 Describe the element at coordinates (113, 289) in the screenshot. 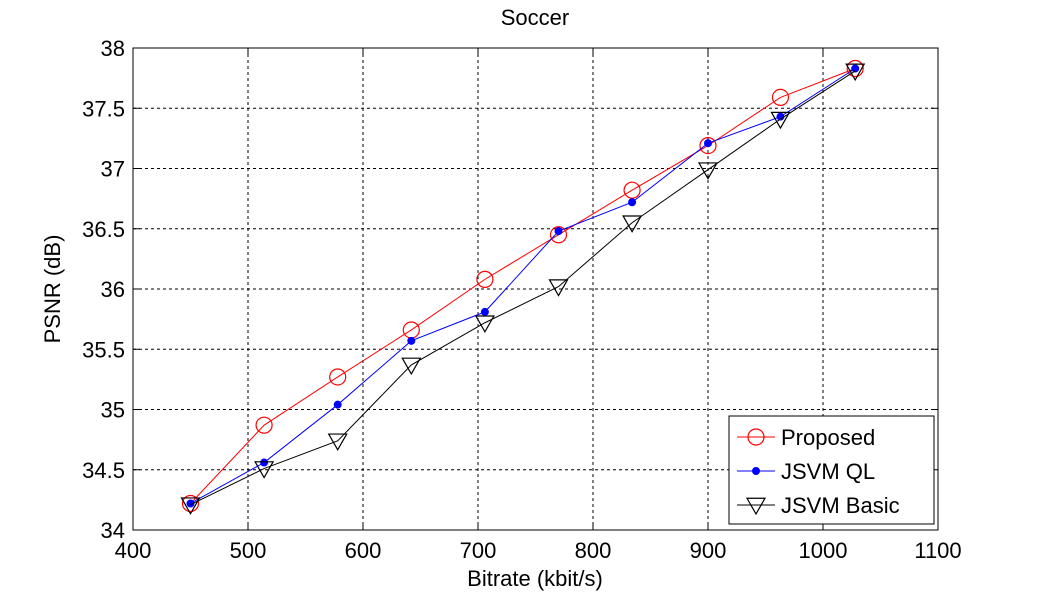

I see `y-tick-label: 36` at that location.